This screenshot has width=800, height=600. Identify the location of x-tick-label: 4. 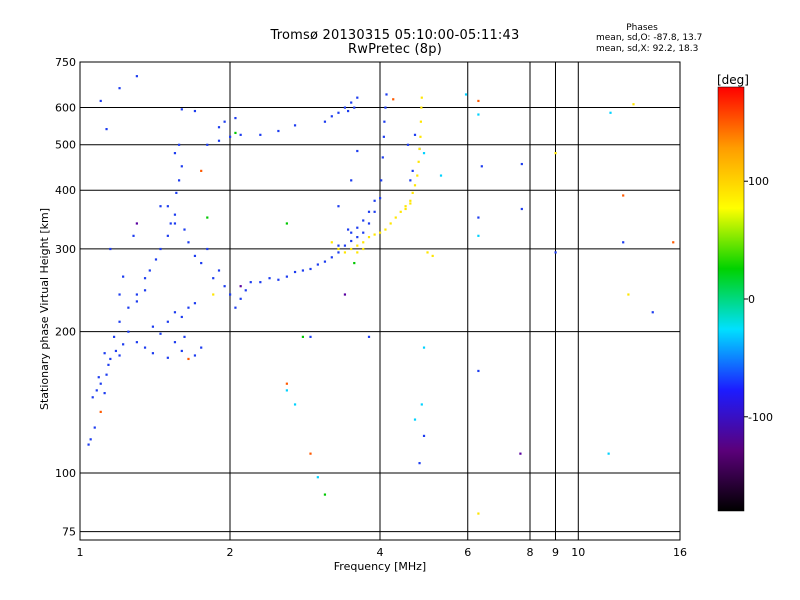
(380, 552).